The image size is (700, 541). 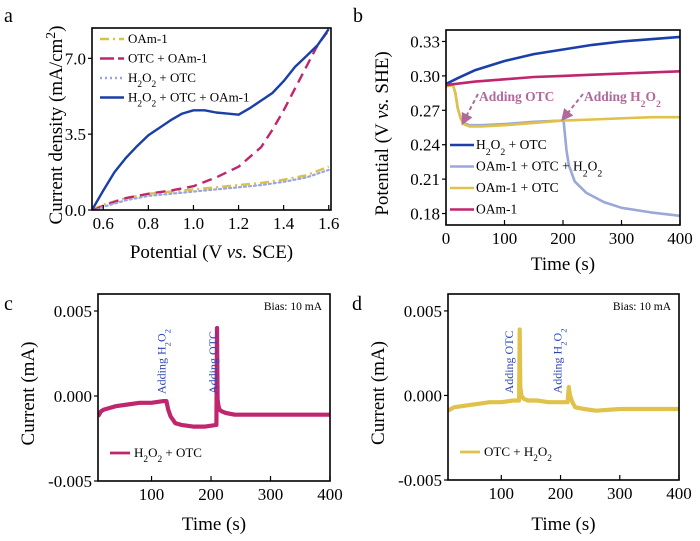 What do you see at coordinates (56, 131) in the screenshot?
I see `y-axis-title-part: Current density (mA/cm` at bounding box center [56, 131].